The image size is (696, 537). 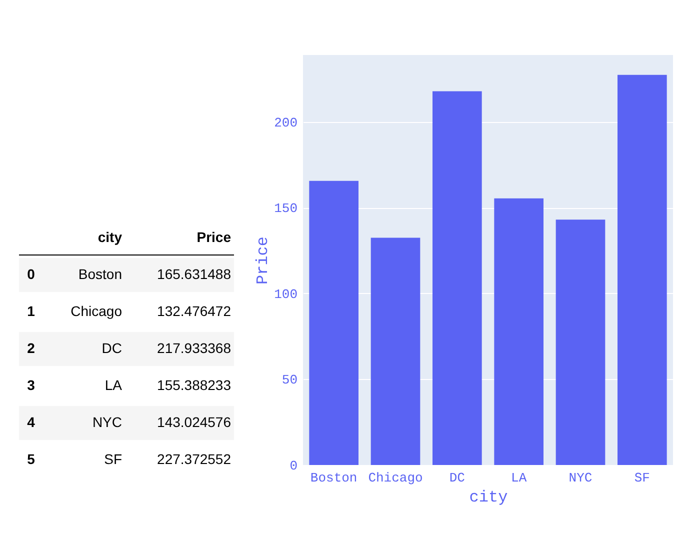 What do you see at coordinates (194, 274) in the screenshot?
I see `data-label: 165.631488` at bounding box center [194, 274].